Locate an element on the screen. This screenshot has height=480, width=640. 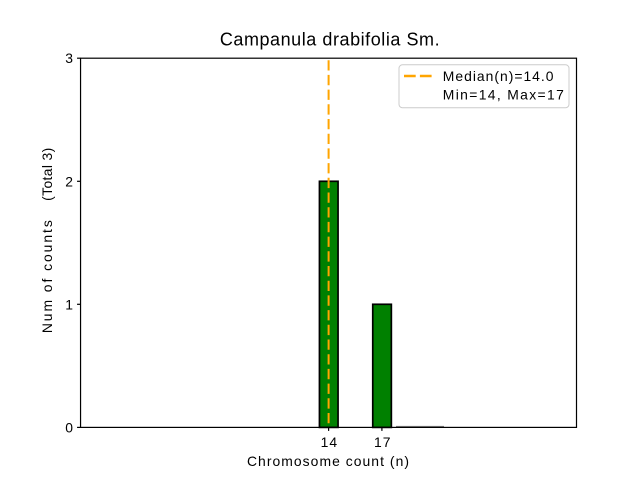
svg-text: Median(n)=14.0 is located at coordinates (499, 76).